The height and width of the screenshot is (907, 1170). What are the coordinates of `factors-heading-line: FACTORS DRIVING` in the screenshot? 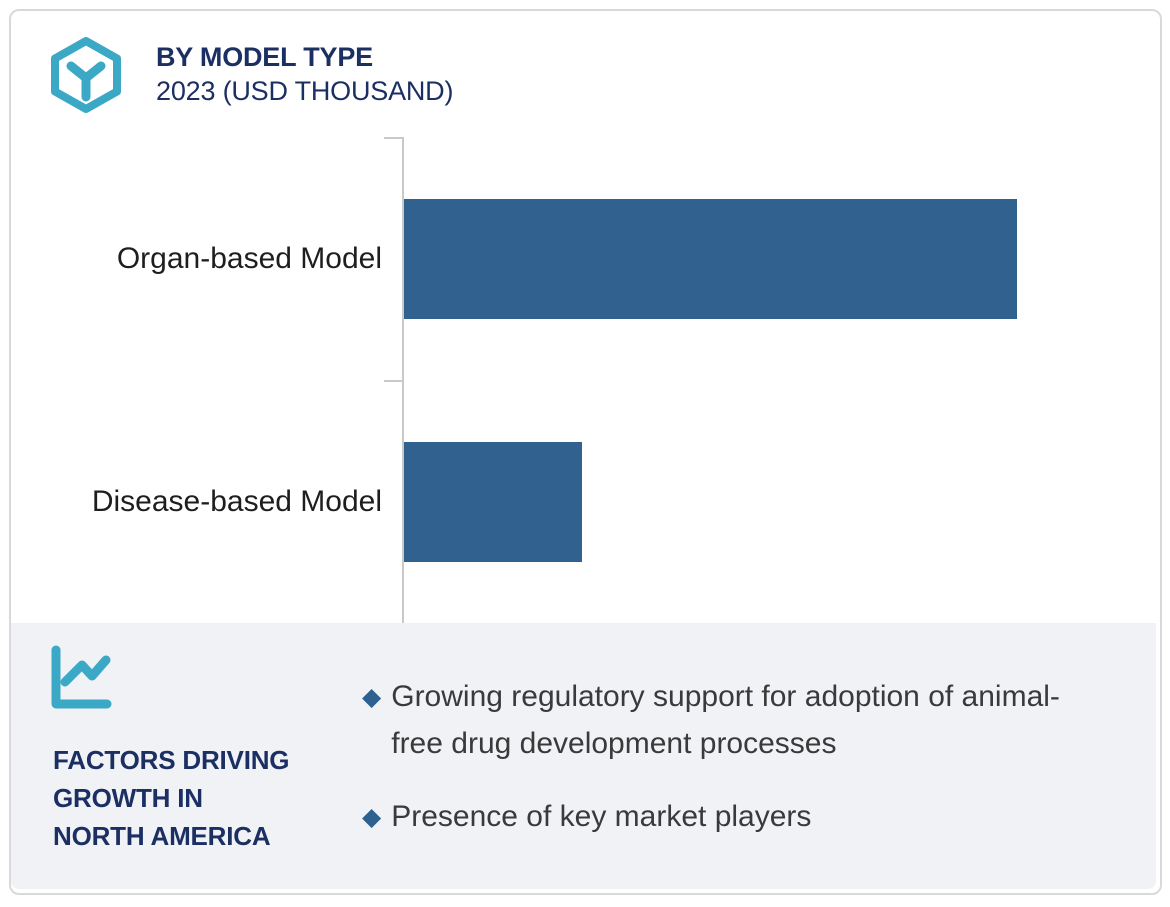 It's located at (171, 760).